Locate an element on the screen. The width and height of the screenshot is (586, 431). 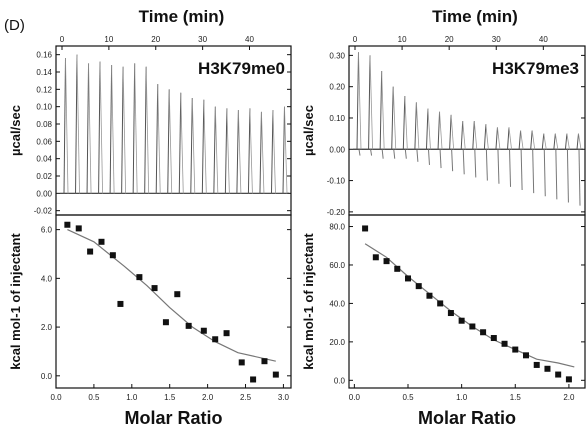
y-tick-label: -0.10 is located at coordinates (336, 181).